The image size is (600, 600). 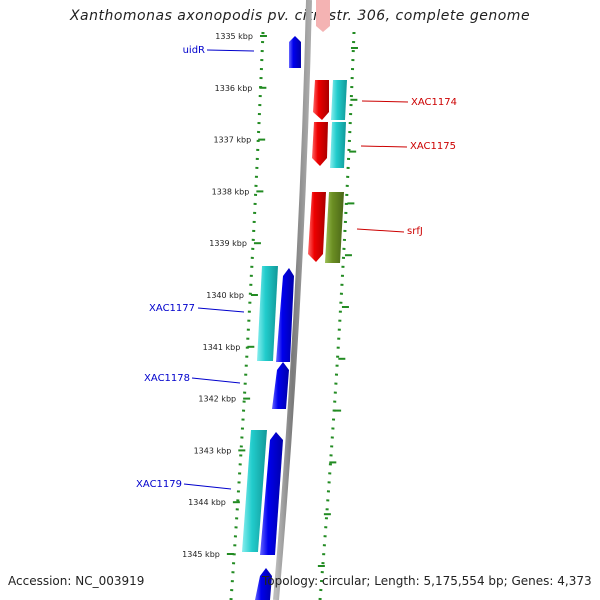 What do you see at coordinates (334, 227) in the screenshot?
I see `gene-srfJ-olive` at bounding box center [334, 227].